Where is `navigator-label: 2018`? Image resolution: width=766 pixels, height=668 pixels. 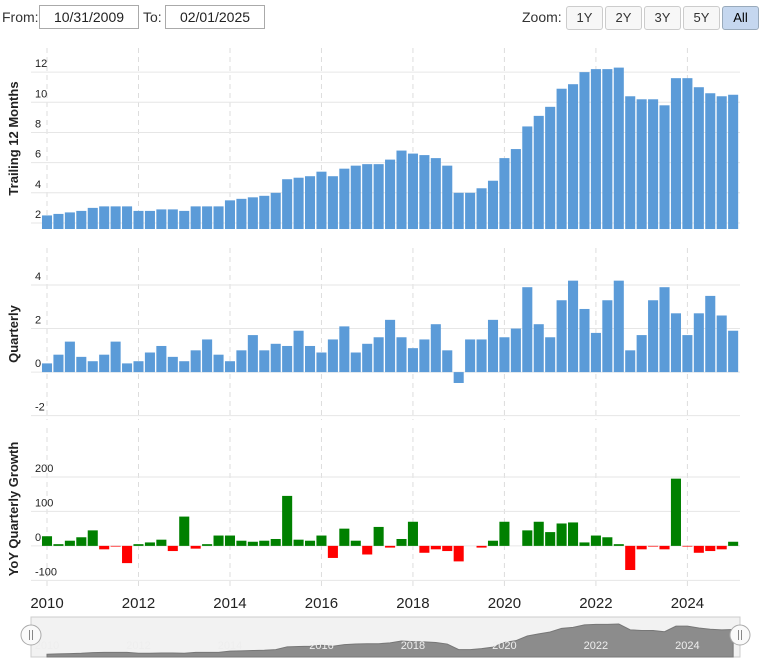
navigator-label: 2018 is located at coordinates (413, 646).